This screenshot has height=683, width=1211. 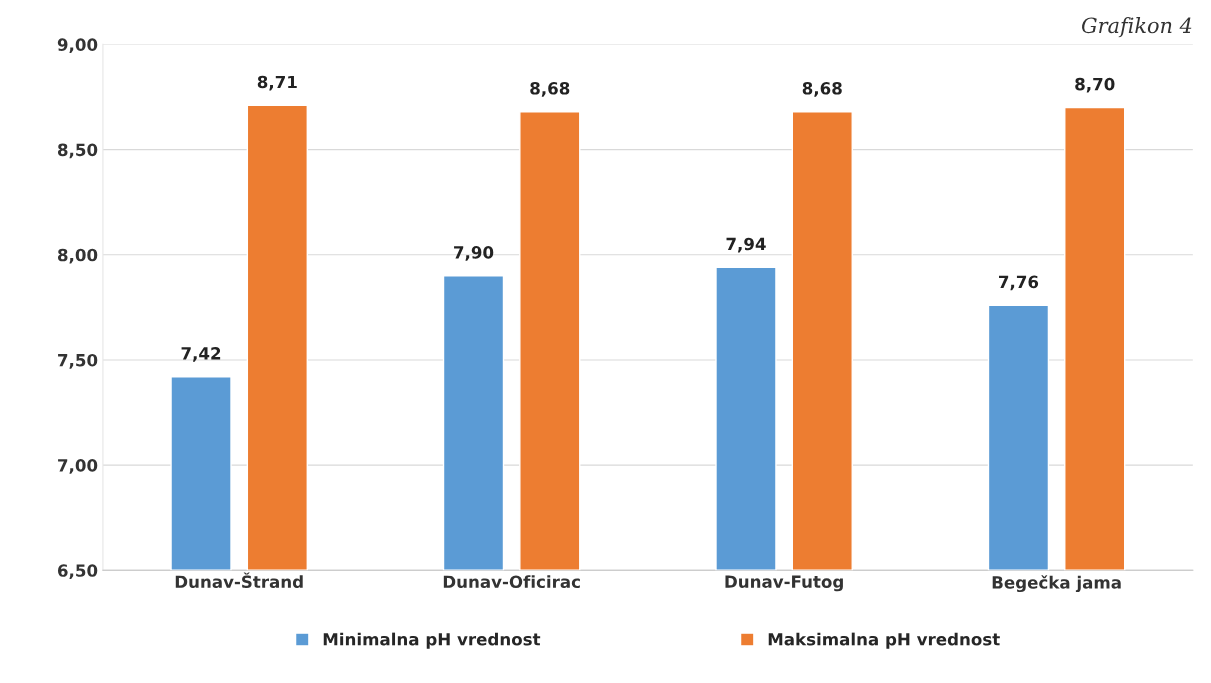 What do you see at coordinates (1019, 283) in the screenshot?
I see `data-label: 7,76` at bounding box center [1019, 283].